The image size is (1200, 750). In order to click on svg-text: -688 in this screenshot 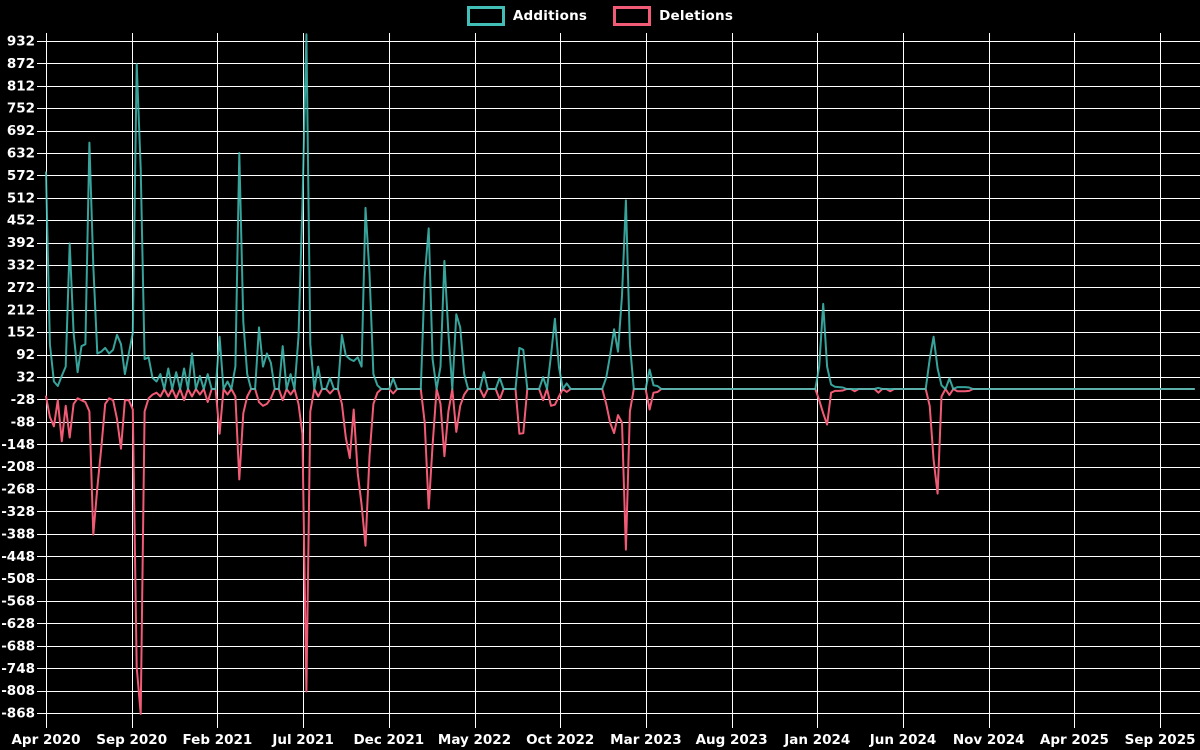, I will do `click(18, 646)`.